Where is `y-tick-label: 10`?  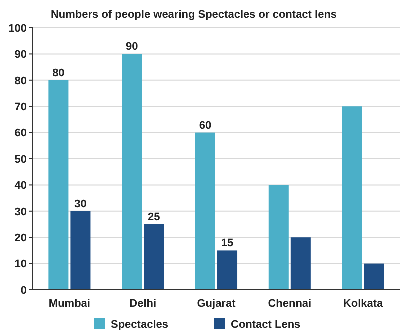 y-tick-label: 10 is located at coordinates (20, 264).